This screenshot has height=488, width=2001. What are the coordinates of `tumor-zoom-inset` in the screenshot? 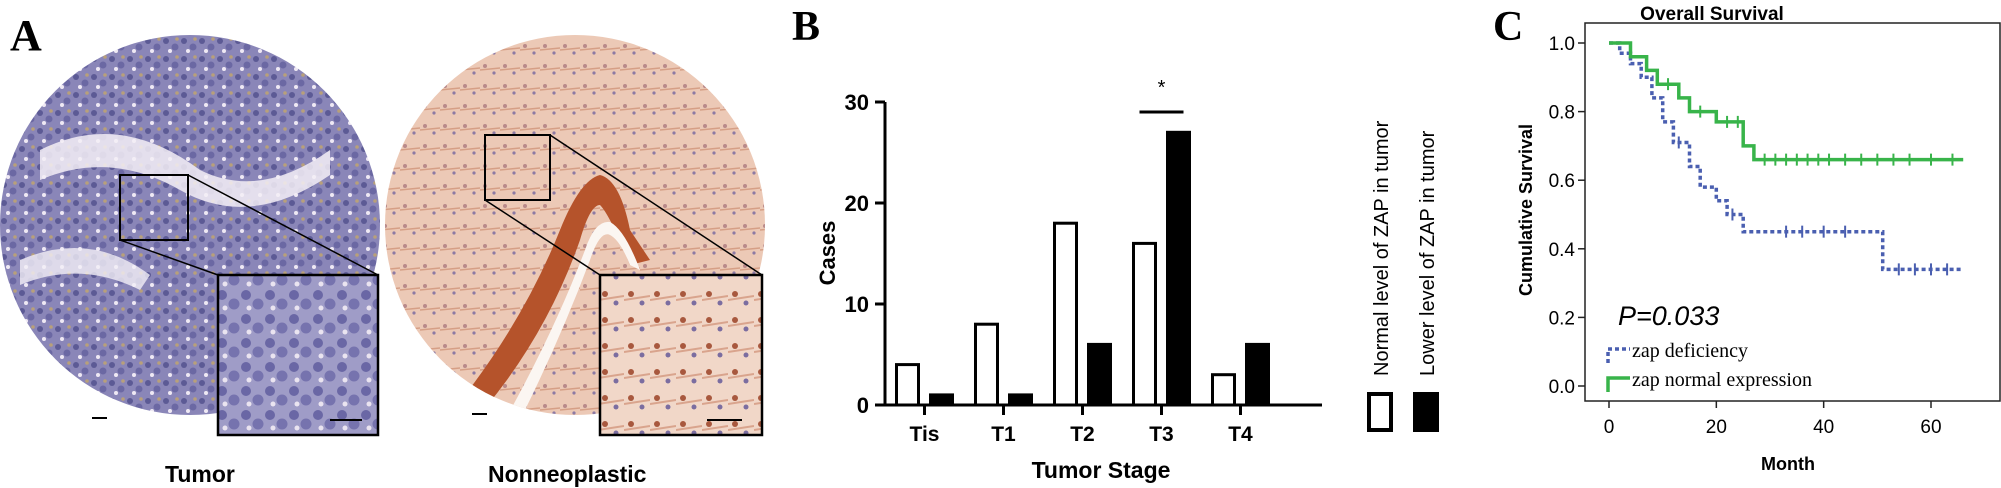 It's located at (298, 355).